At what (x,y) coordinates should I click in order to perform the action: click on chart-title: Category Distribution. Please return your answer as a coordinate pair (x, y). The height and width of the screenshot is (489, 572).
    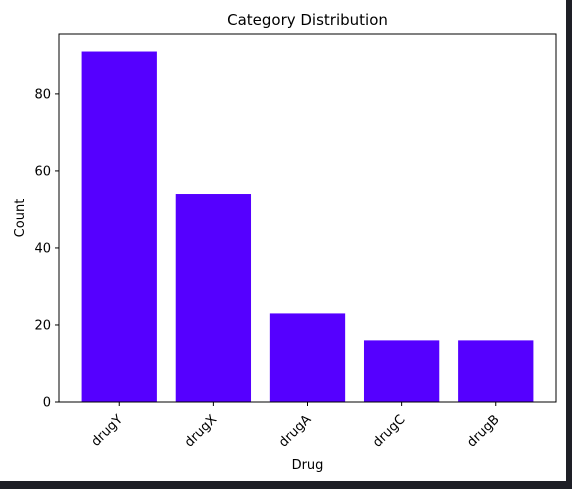
    Looking at the image, I should click on (307, 20).